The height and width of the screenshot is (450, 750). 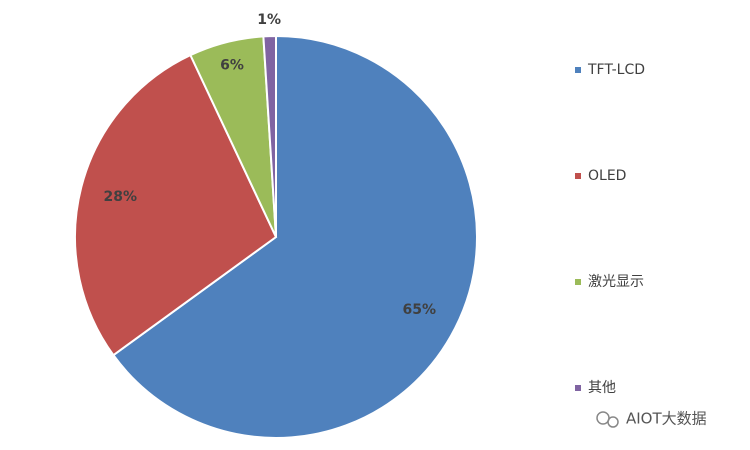 What do you see at coordinates (269, 136) in the screenshot?
I see `pie-slice` at bounding box center [269, 136].